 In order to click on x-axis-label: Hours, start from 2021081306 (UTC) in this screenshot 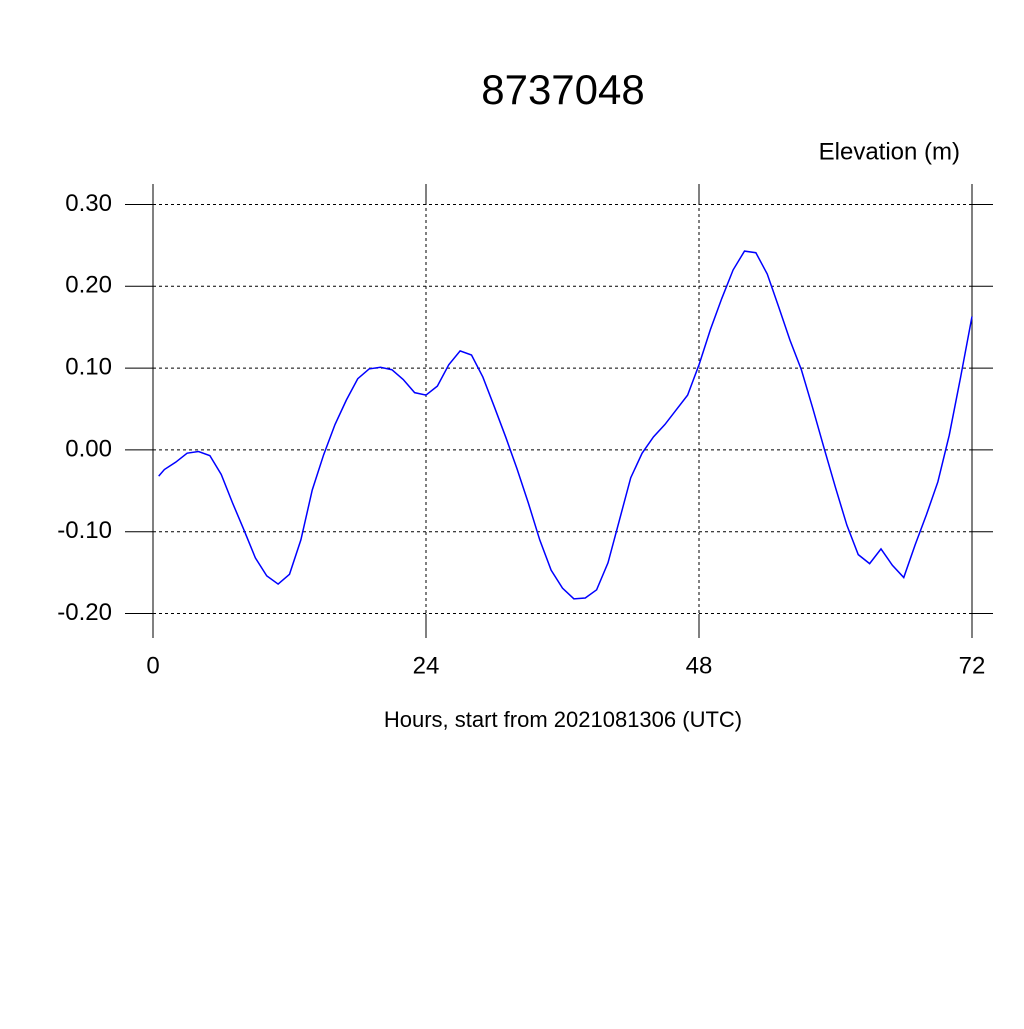, I will do `click(563, 719)`.